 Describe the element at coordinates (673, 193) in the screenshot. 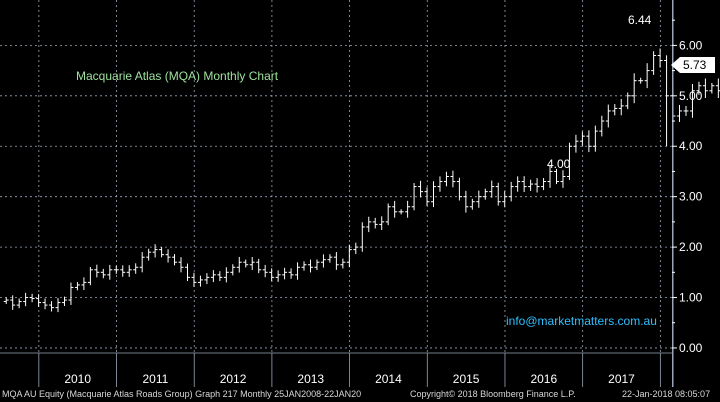

I see `plot-right-border` at that location.